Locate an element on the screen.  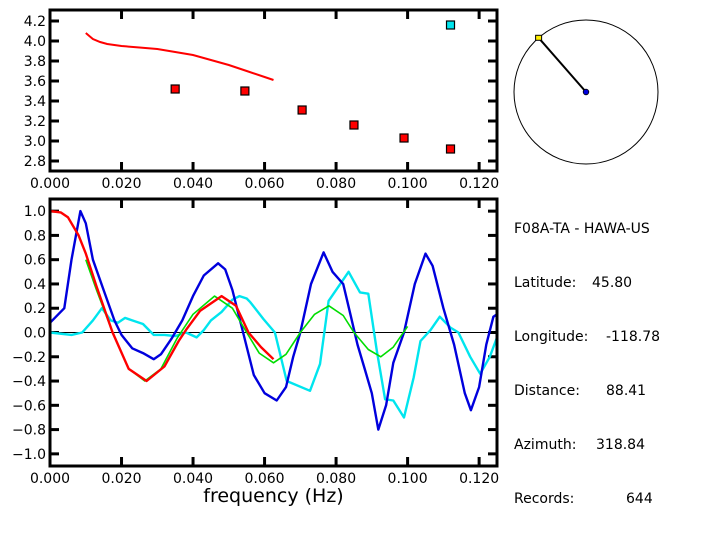
azimuth-label: Azimuth: is located at coordinates (545, 445).